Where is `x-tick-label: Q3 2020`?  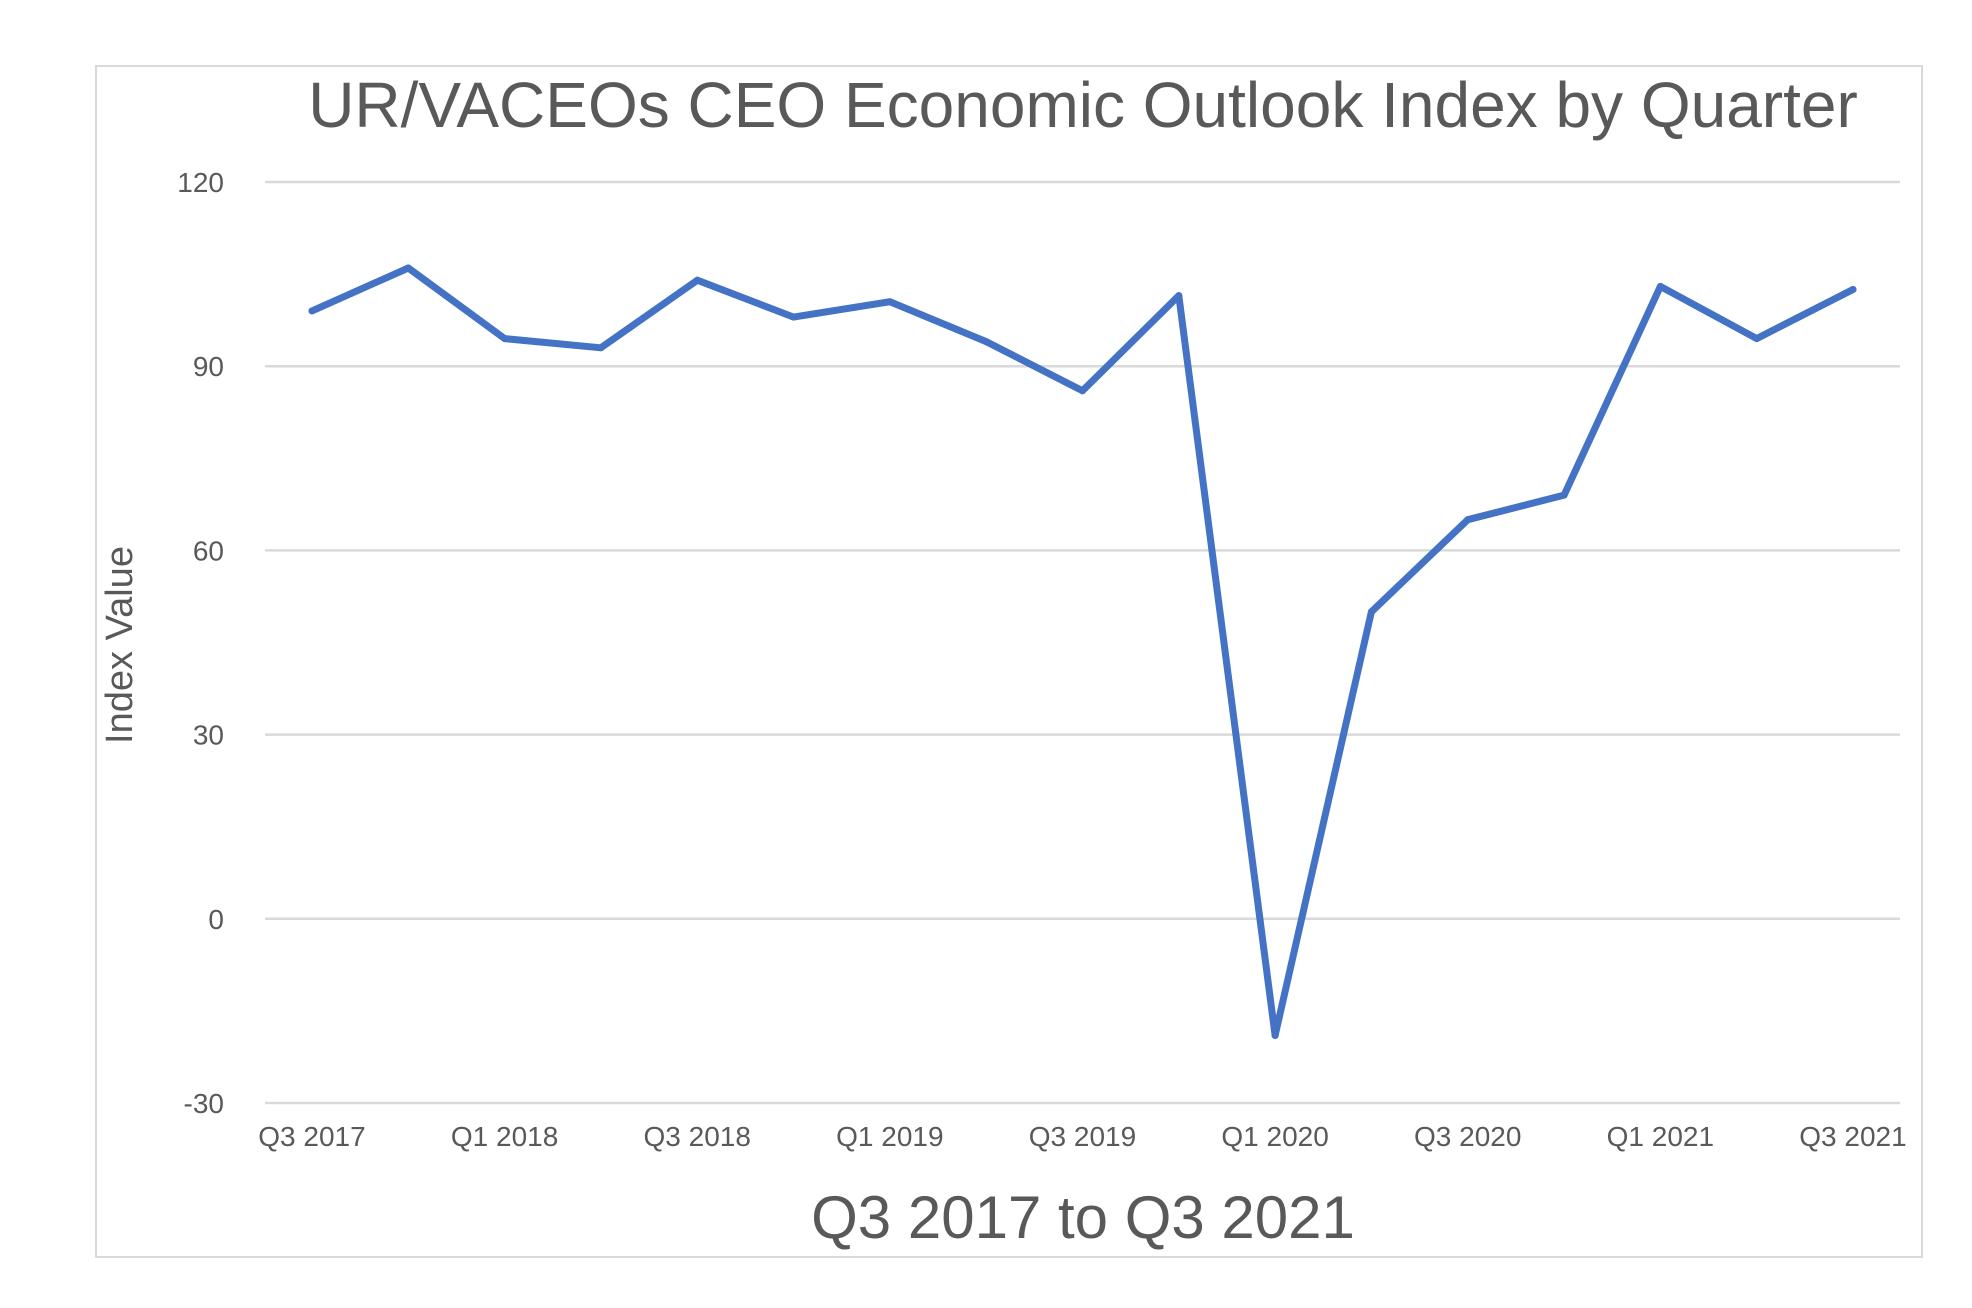 x-tick-label: Q3 2020 is located at coordinates (1467, 1136).